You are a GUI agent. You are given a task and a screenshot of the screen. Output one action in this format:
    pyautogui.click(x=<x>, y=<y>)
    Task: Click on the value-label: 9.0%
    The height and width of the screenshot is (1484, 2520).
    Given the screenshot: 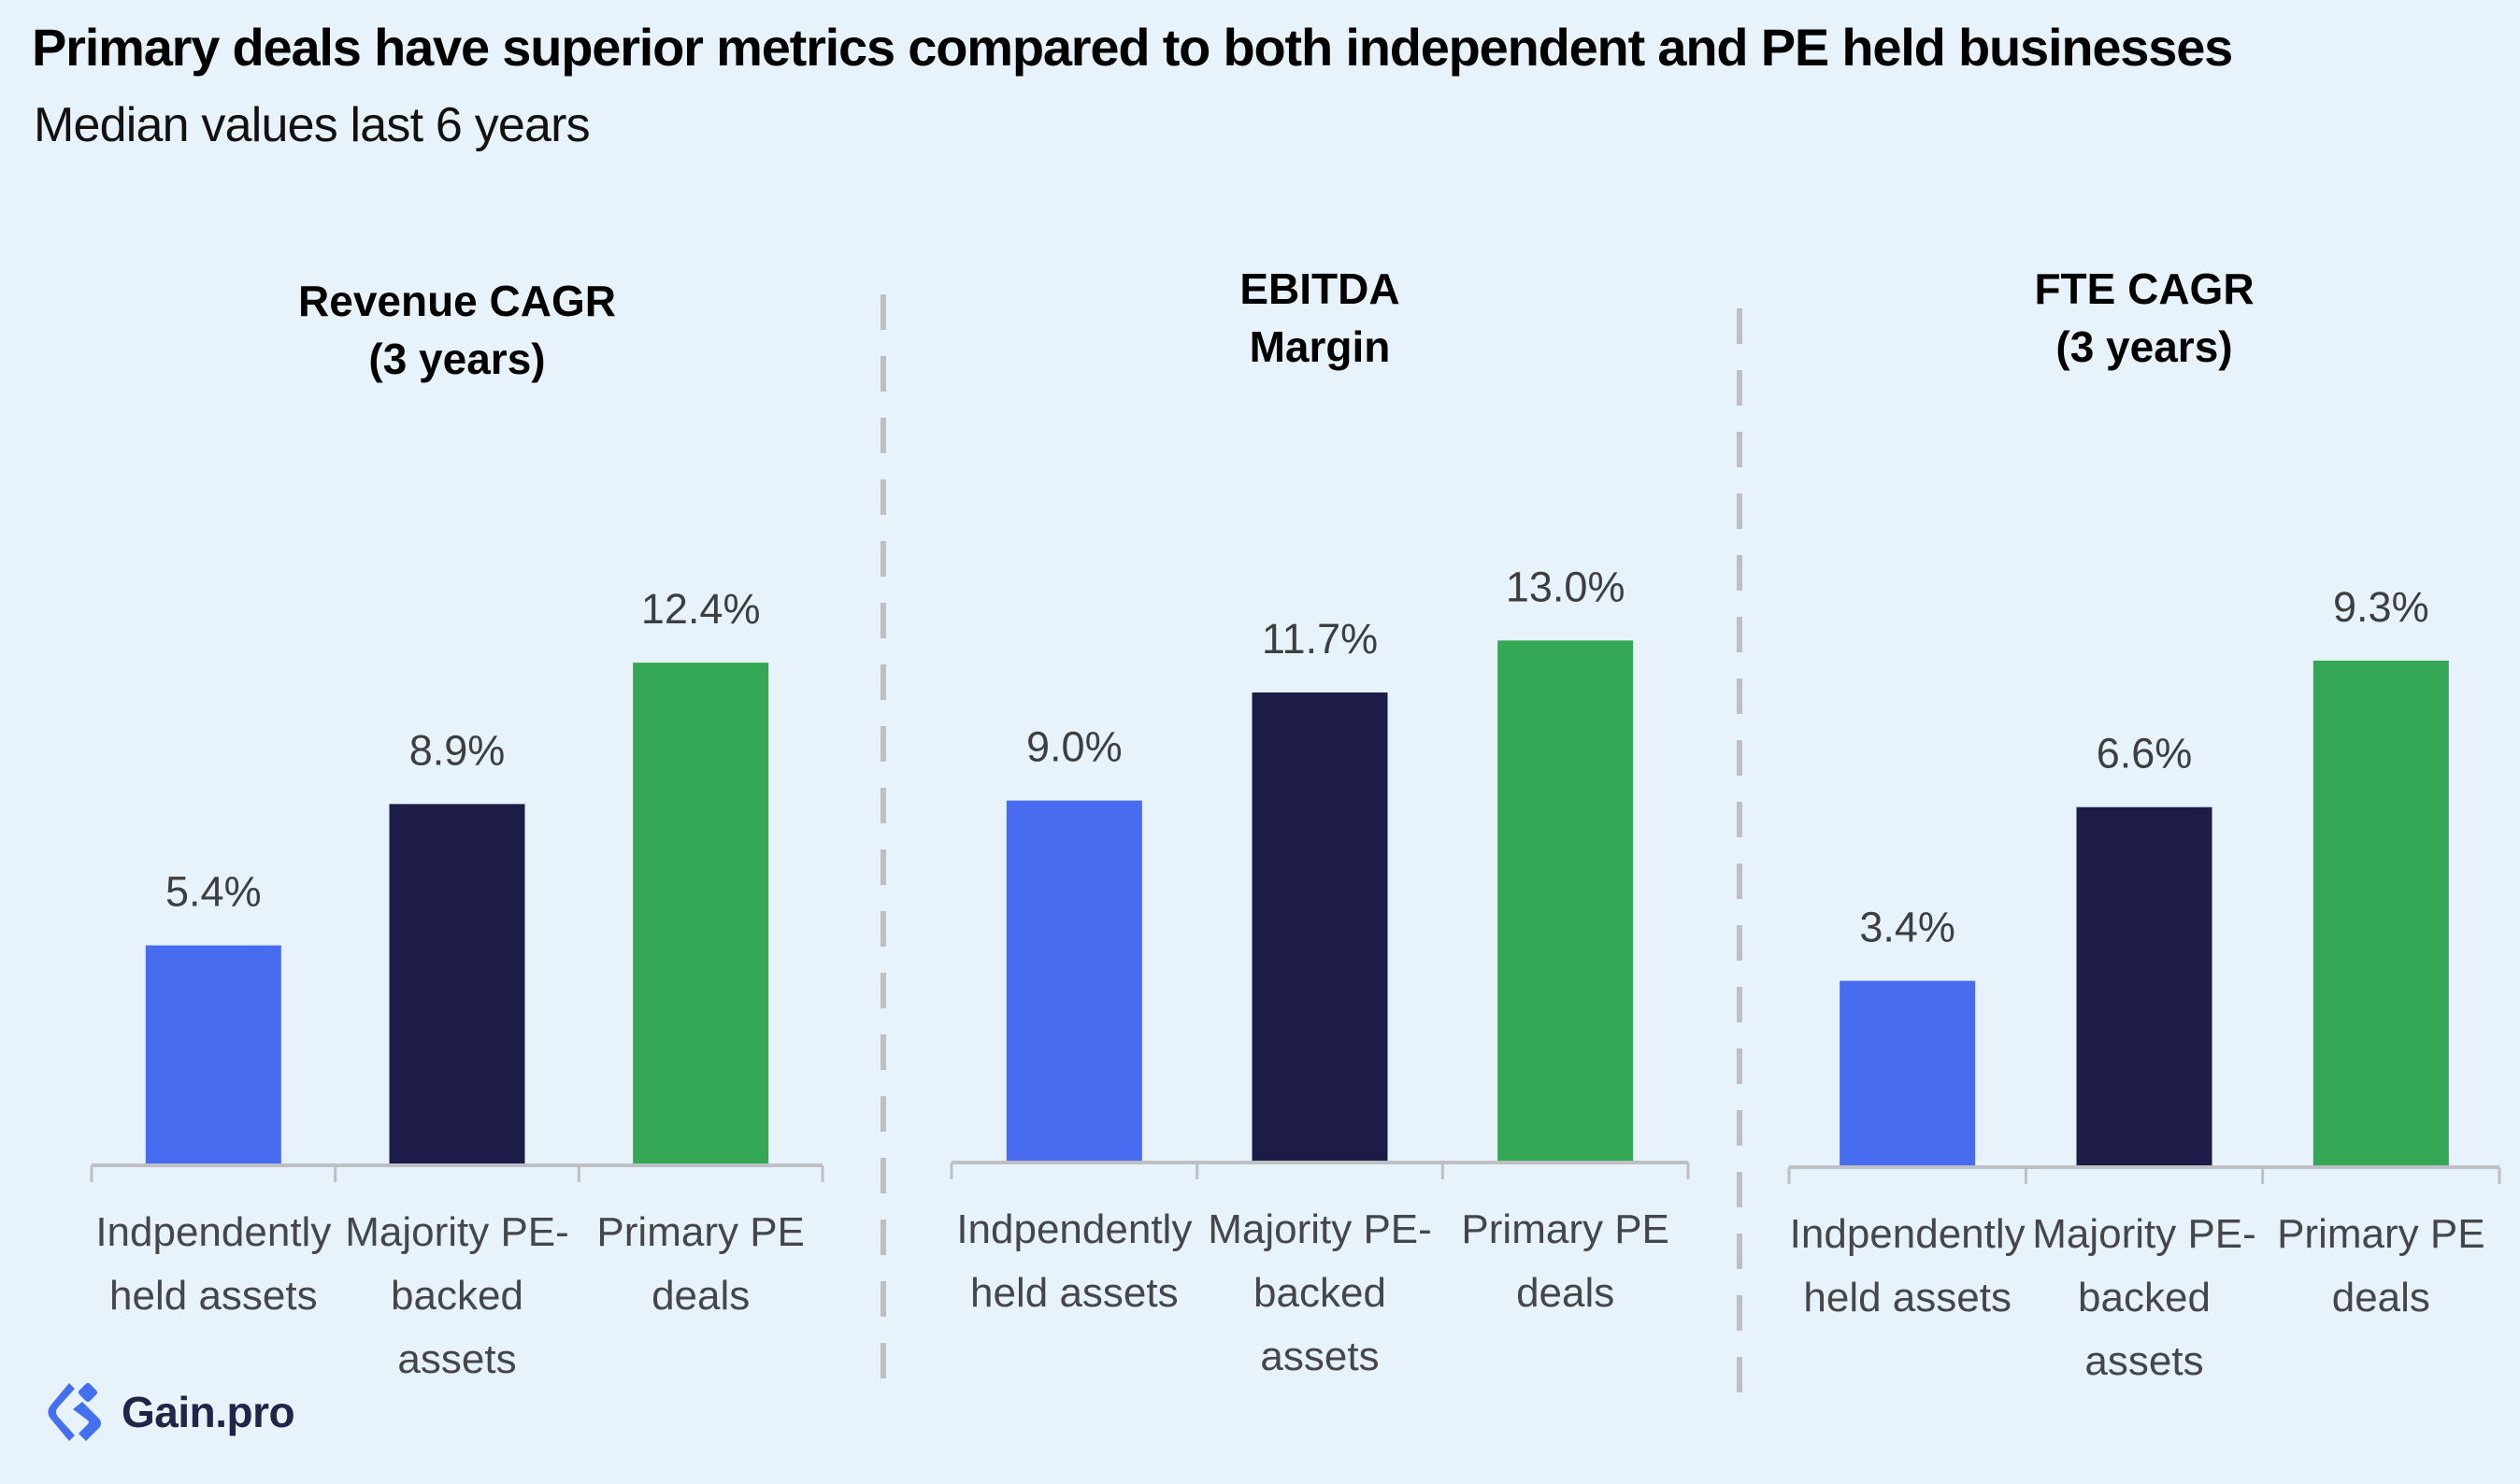 What is the action you would take?
    pyautogui.click(x=1074, y=747)
    